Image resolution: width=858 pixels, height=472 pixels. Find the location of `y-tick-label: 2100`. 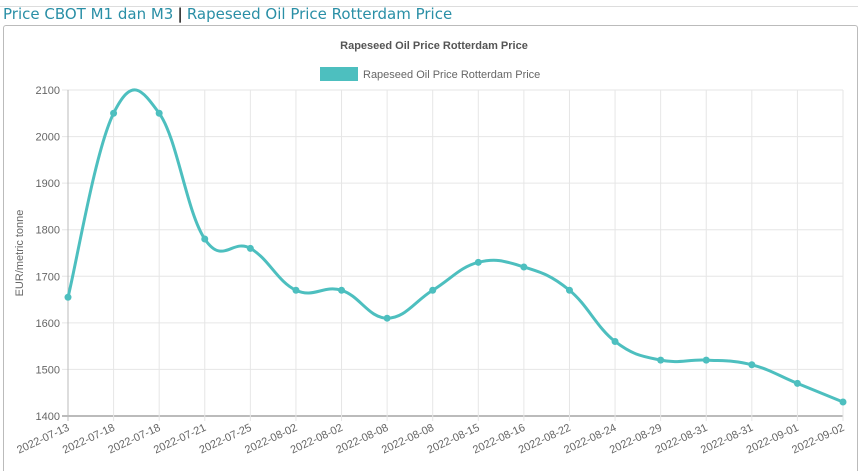

y-tick-label: 2100 is located at coordinates (48, 91).